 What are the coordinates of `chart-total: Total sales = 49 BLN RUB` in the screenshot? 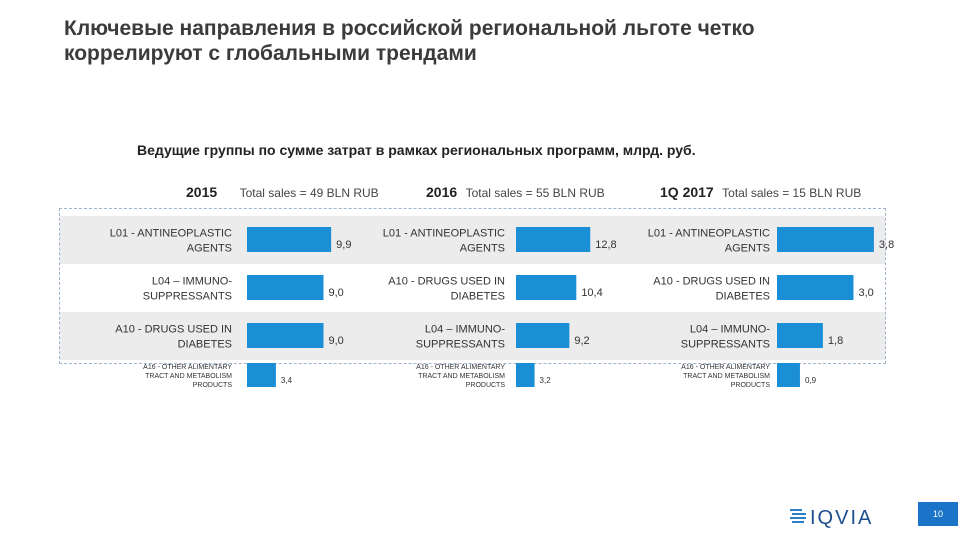 It's located at (309, 193).